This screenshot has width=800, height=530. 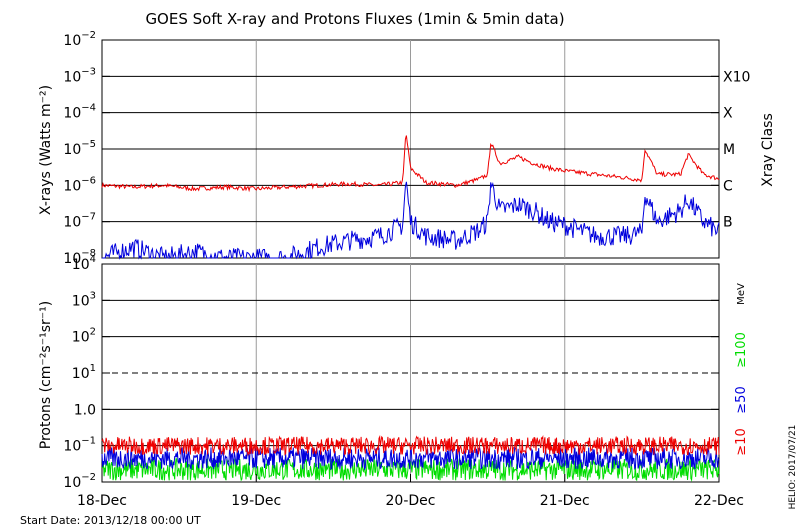 What do you see at coordinates (410, 445) in the screenshot?
I see `proton-series-line` at bounding box center [410, 445].